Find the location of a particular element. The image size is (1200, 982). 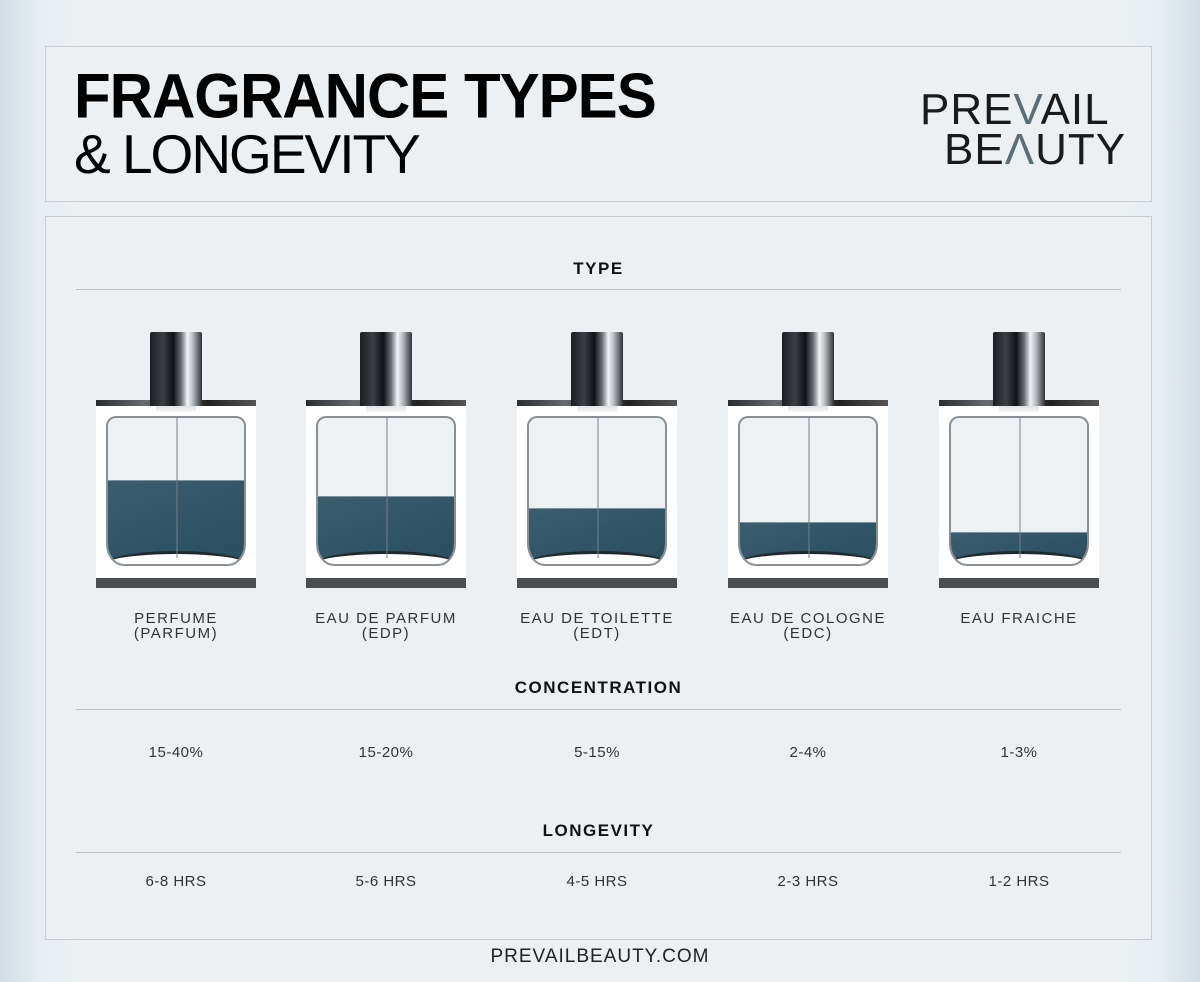

type-name: EAU FRAICHE is located at coordinates (1019, 618).